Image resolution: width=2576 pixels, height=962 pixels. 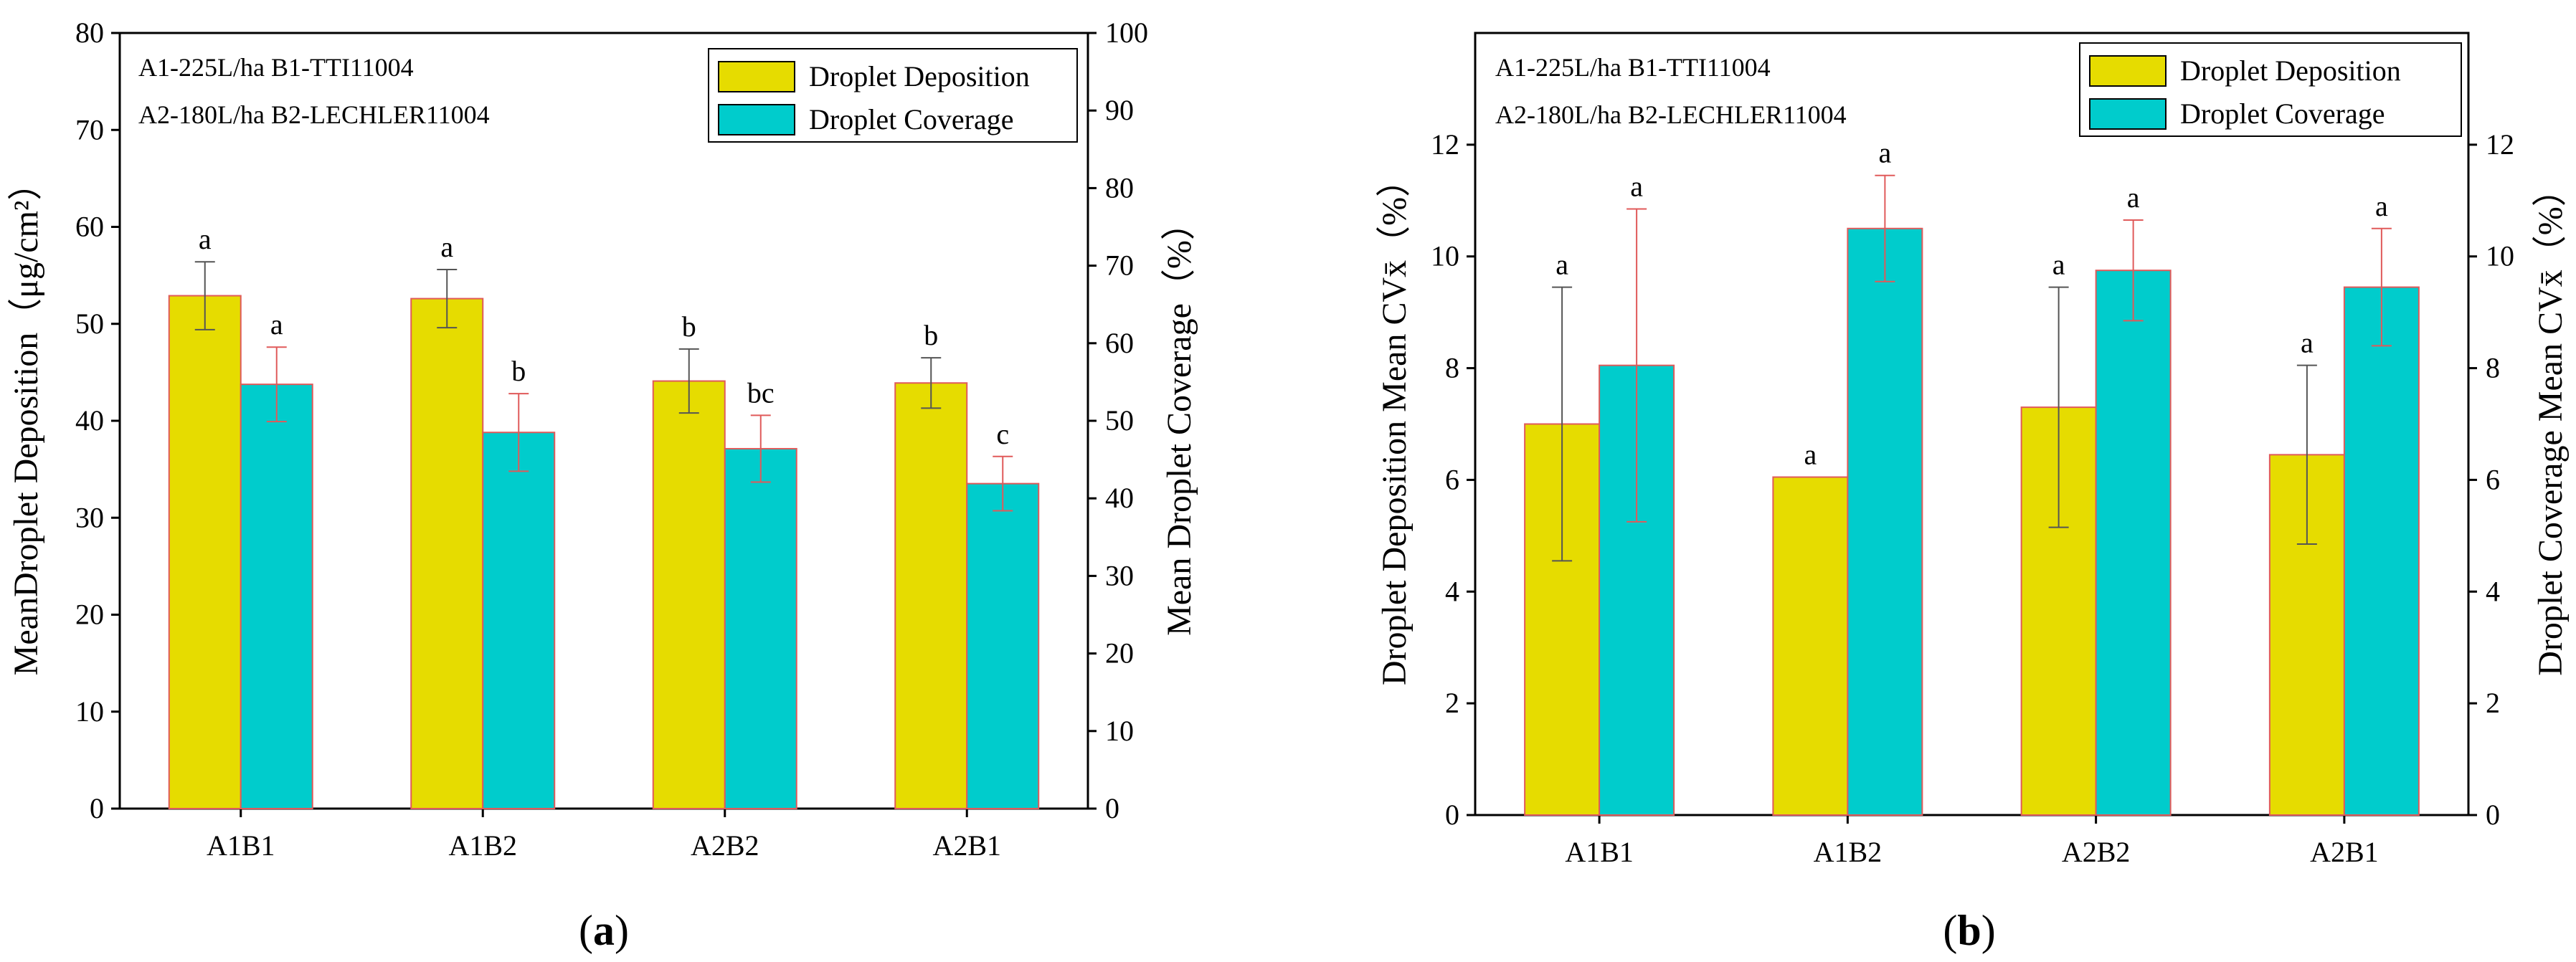 I want to click on y2-tick-label: 20, so click(x=1119, y=653).